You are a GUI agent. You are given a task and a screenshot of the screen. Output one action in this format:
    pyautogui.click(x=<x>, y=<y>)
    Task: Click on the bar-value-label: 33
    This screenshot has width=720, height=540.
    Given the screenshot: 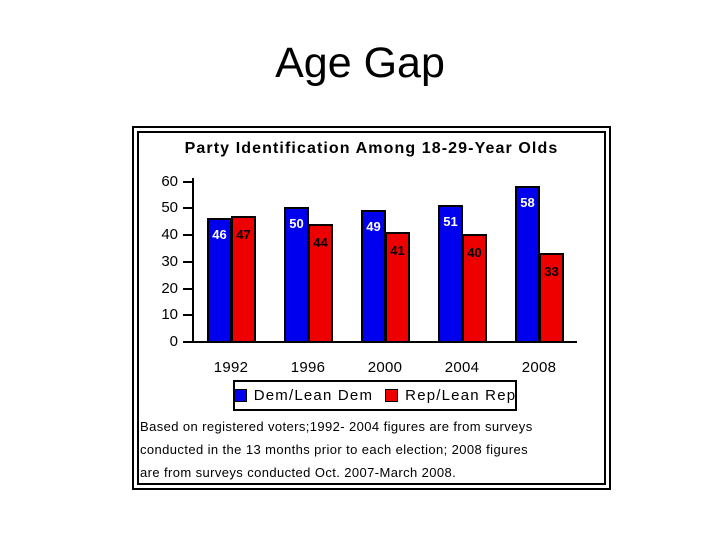 What is the action you would take?
    pyautogui.click(x=551, y=271)
    